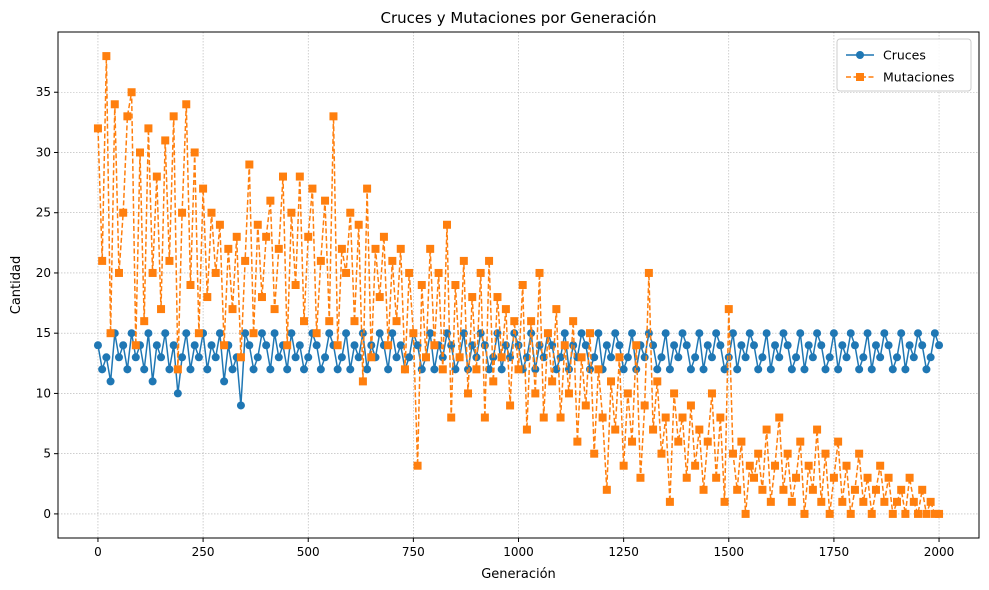  What do you see at coordinates (904, 55) in the screenshot?
I see `legend-label-cruces: Cruces` at bounding box center [904, 55].